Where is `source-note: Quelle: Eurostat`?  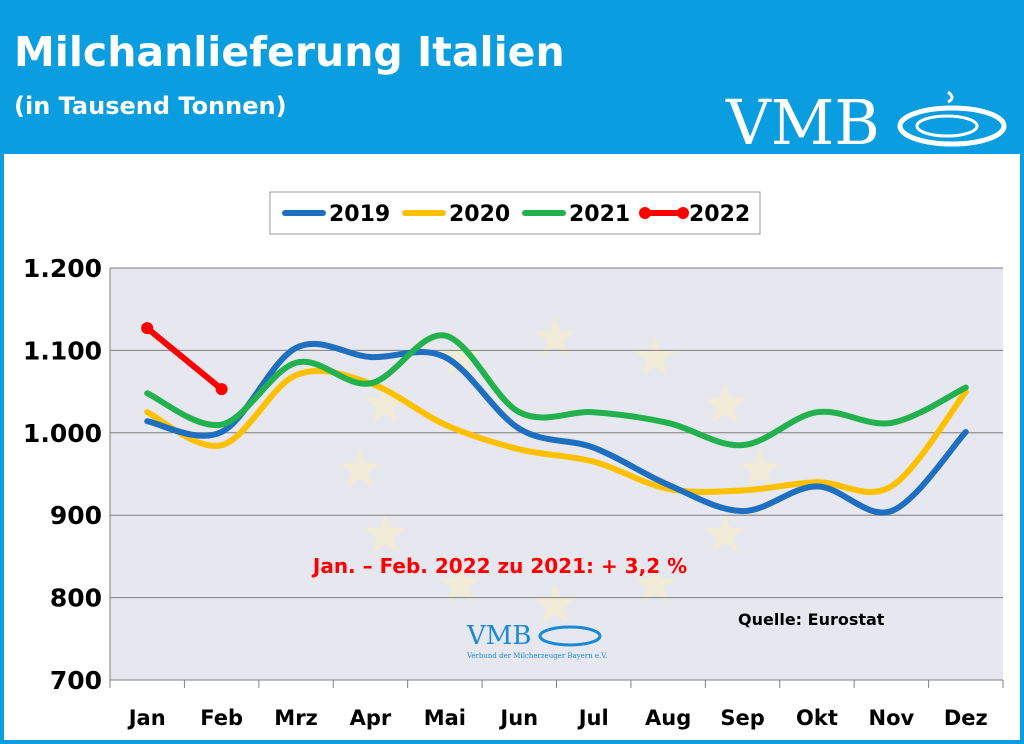 source-note: Quelle: Eurostat is located at coordinates (811, 619).